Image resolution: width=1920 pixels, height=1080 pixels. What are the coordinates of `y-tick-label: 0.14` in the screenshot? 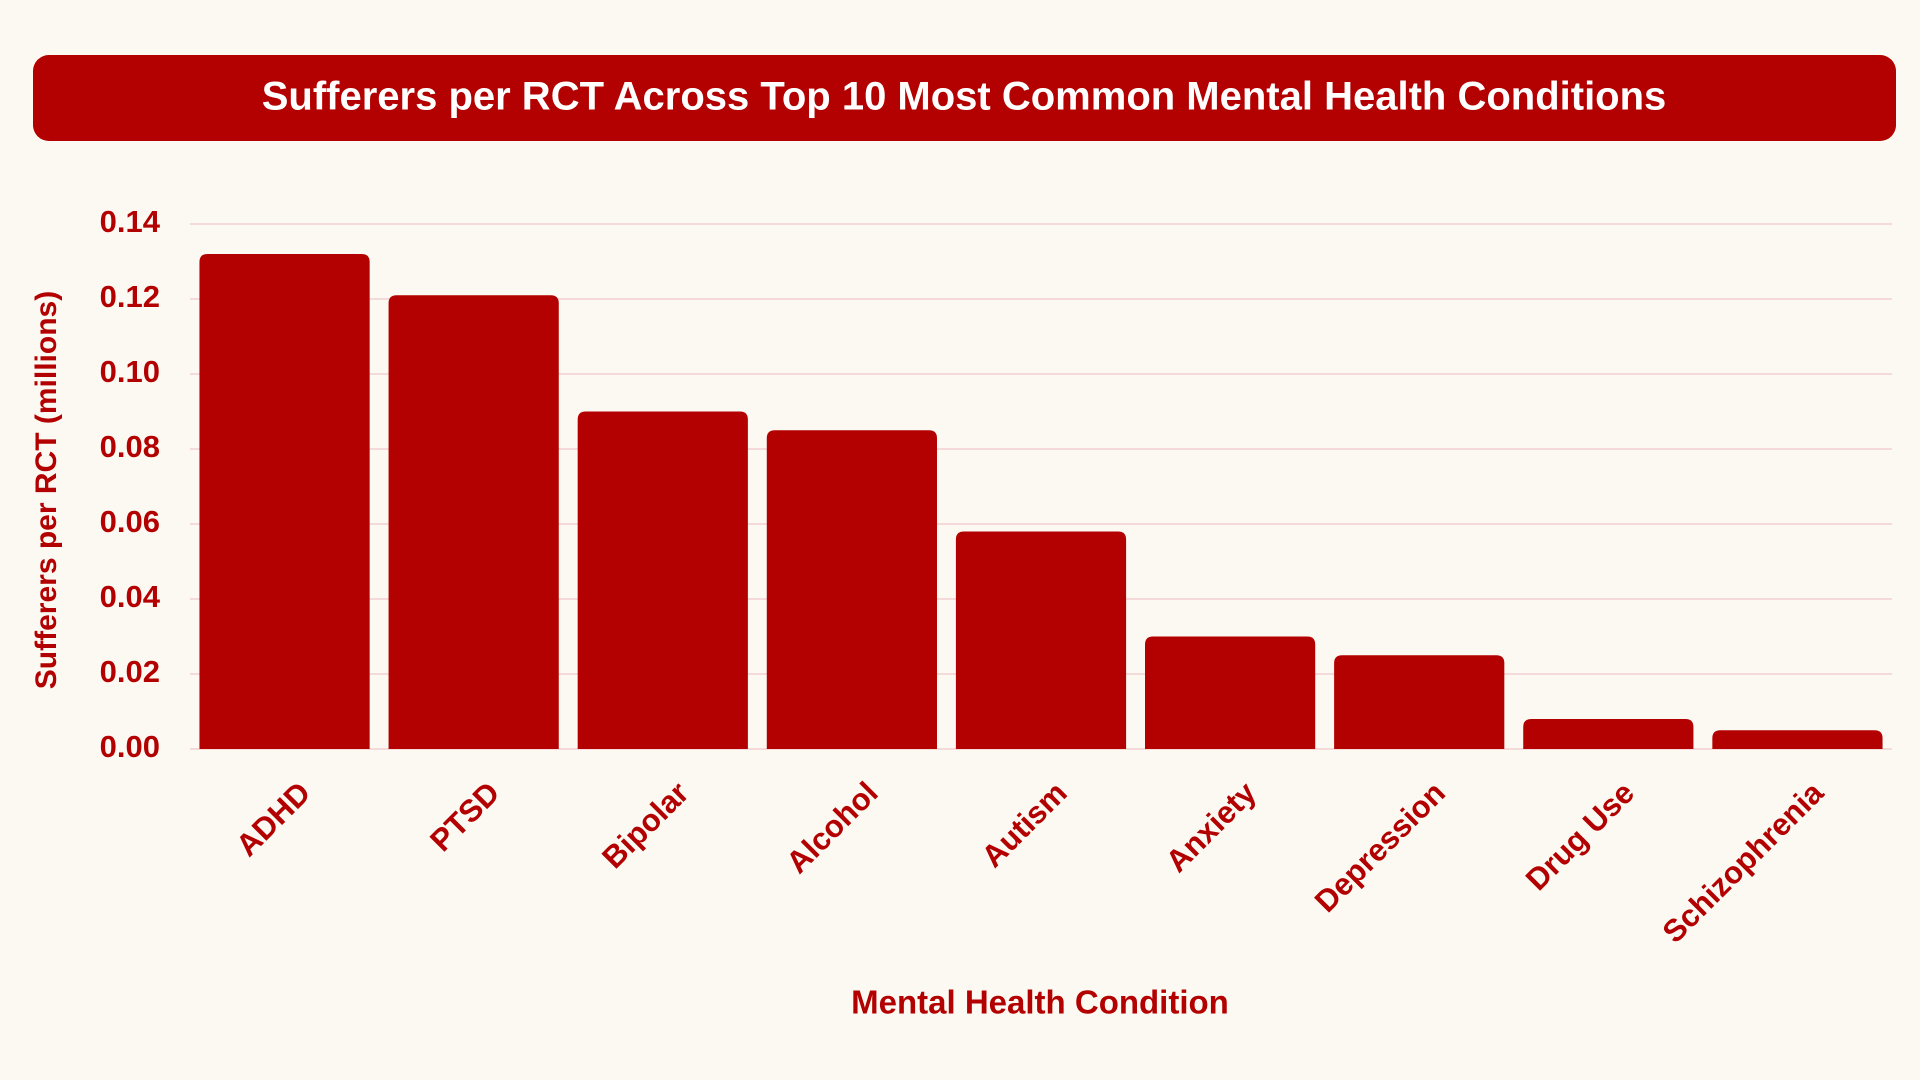 It's located at (130, 221).